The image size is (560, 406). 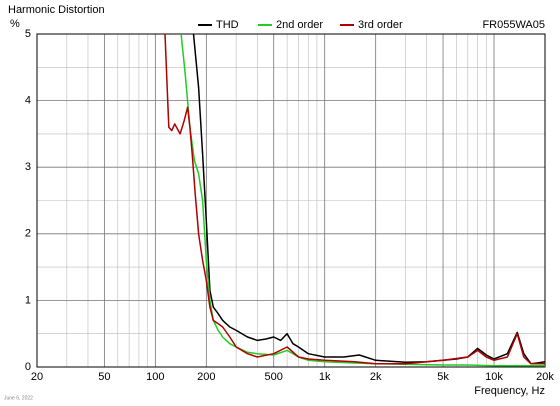 What do you see at coordinates (494, 377) in the screenshot?
I see `x-tick-label: 10k` at bounding box center [494, 377].